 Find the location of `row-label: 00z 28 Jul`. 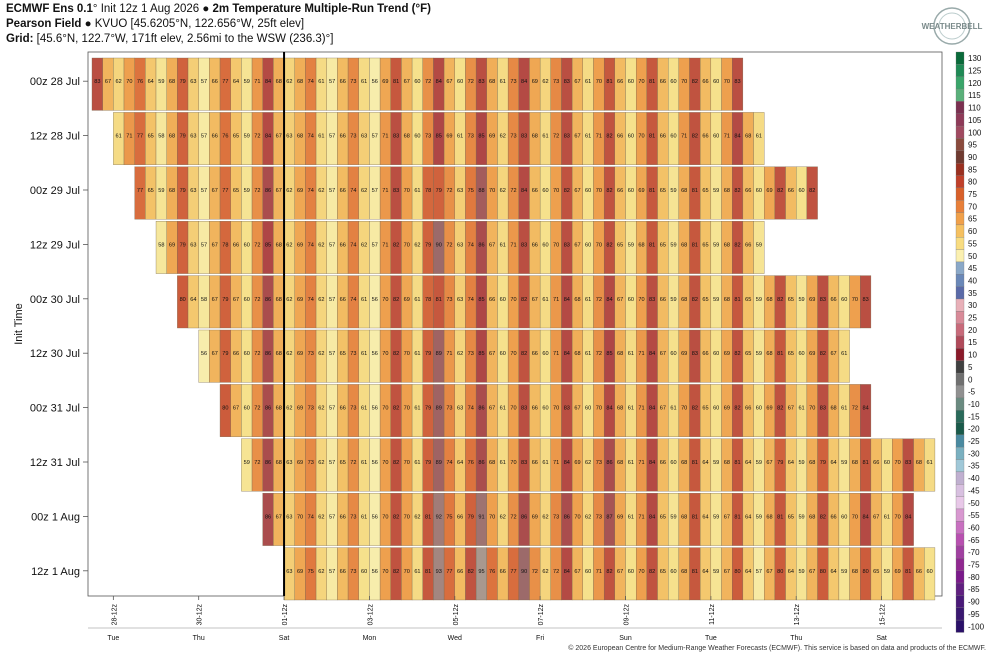

row-label: 00z 28 Jul is located at coordinates (55, 82).